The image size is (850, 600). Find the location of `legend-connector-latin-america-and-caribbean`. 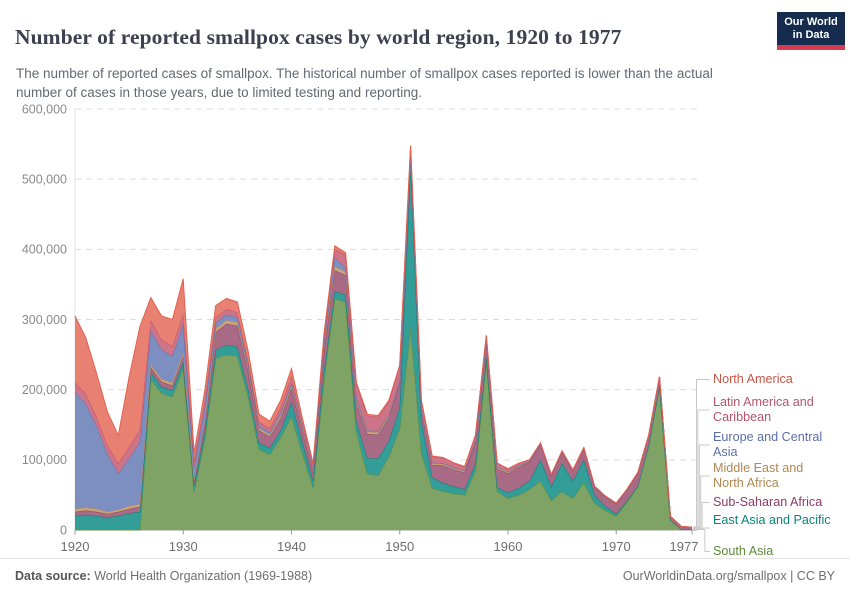

legend-connector-latin-america-and-caribbean is located at coordinates (701, 468).